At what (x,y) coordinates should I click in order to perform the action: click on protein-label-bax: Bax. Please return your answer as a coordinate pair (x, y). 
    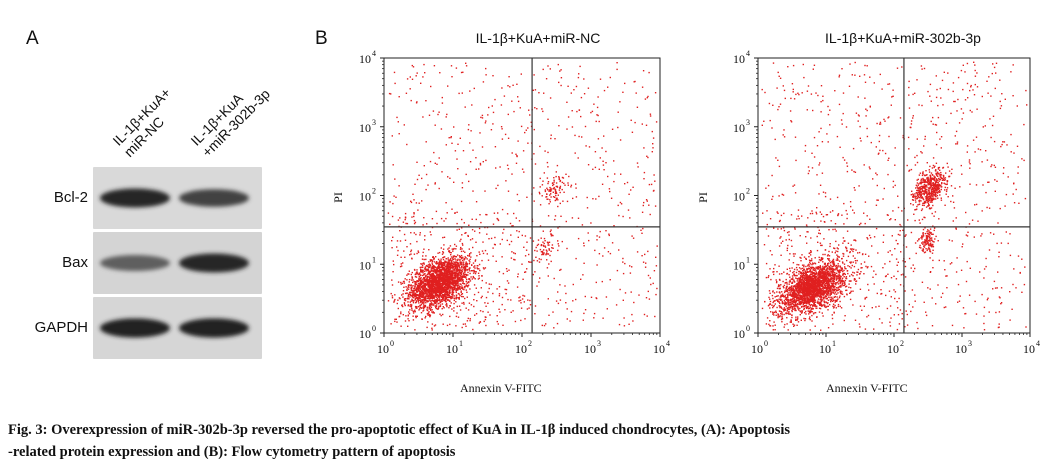
    Looking at the image, I should click on (75, 262).